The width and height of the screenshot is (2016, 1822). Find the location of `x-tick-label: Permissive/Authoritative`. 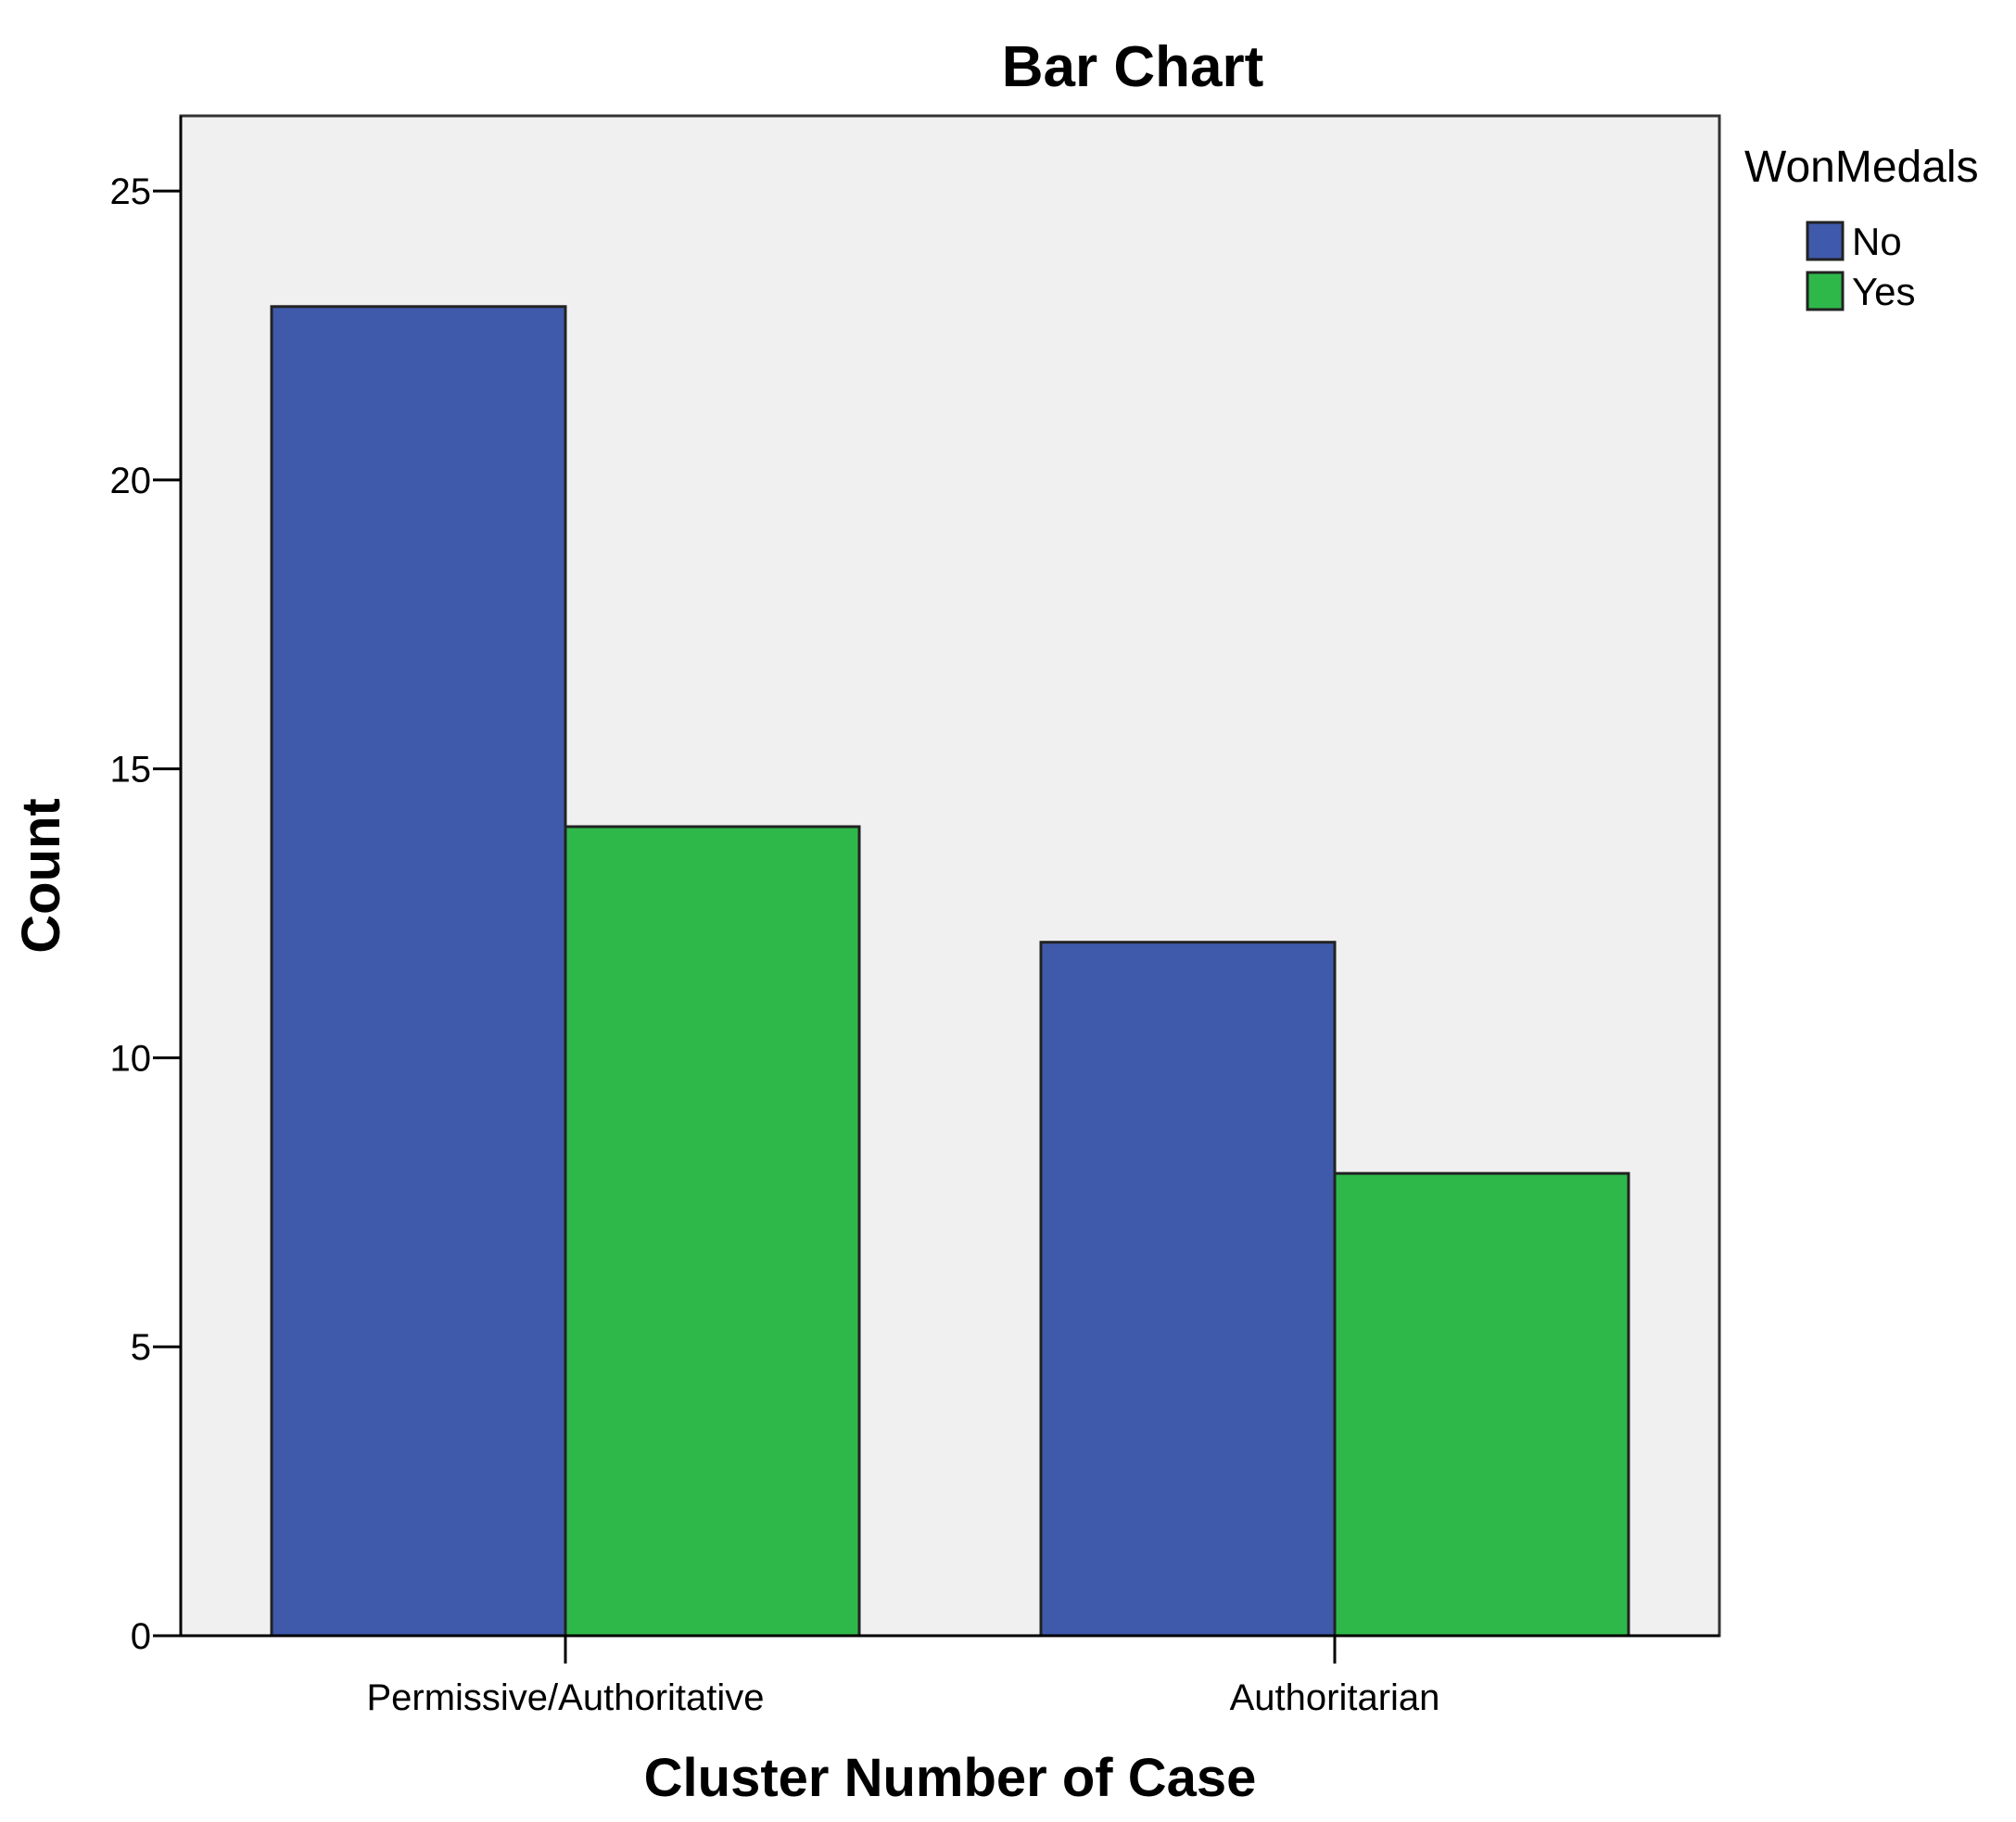

x-tick-label: Permissive/Authoritative is located at coordinates (565, 1698).